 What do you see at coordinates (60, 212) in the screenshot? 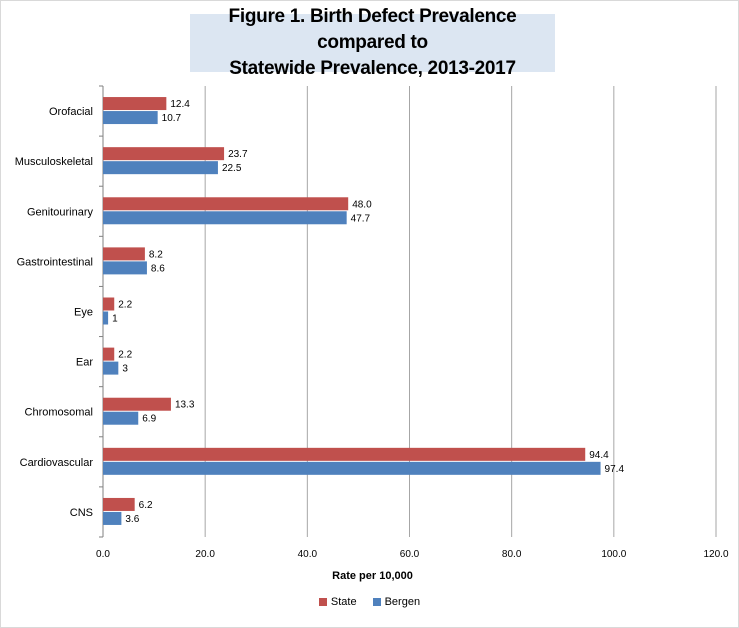
I see `category-label: Genitourinary` at bounding box center [60, 212].